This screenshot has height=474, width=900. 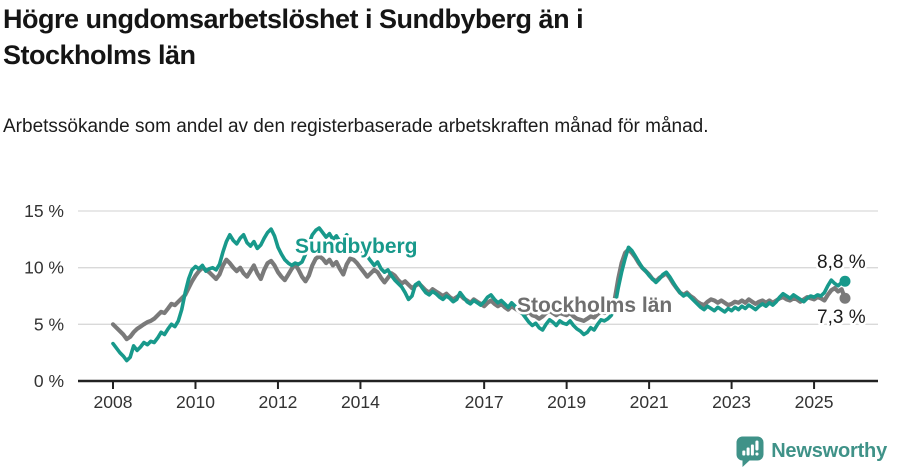 What do you see at coordinates (44, 296) in the screenshot?
I see `y-axis-labels: 15 % 10 % 5 % 0 %` at bounding box center [44, 296].